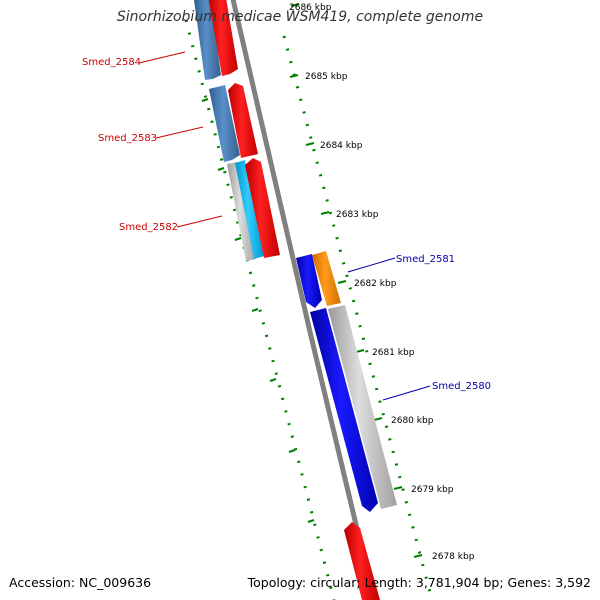  I want to click on gene-smed-2581-reverse, so click(309, 281).